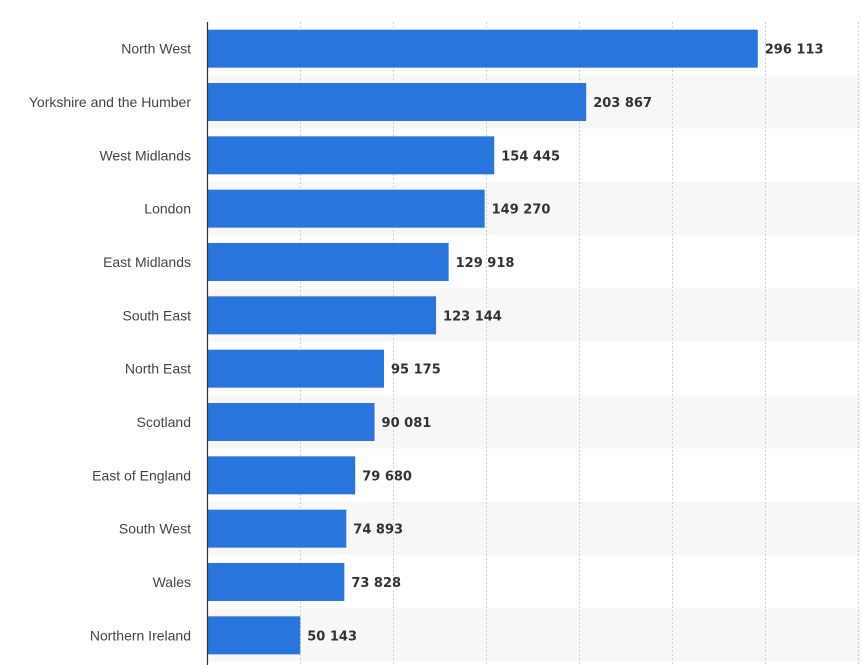  I want to click on row-band, so click(534, 635).